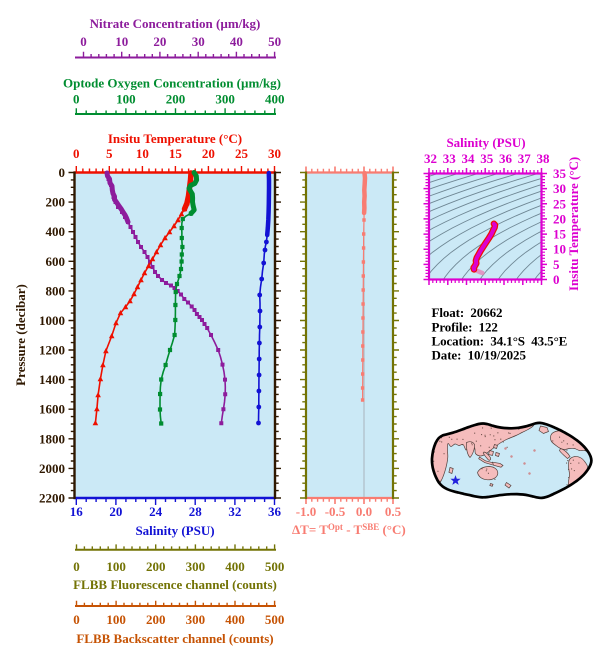 The height and width of the screenshot is (668, 609). What do you see at coordinates (544, 158) in the screenshot?
I see `svg-text: 38` at bounding box center [544, 158].